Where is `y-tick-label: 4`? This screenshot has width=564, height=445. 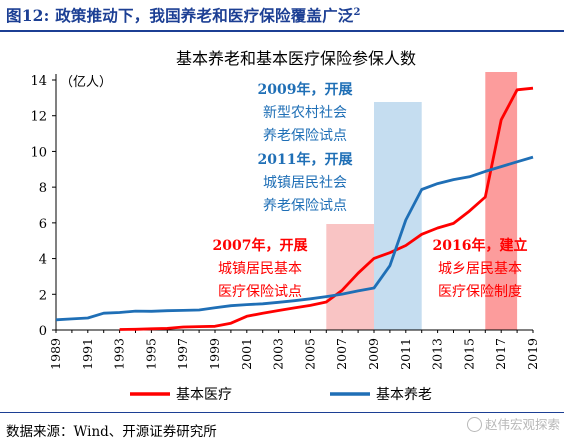 y-tick-label: 4 is located at coordinates (43, 260).